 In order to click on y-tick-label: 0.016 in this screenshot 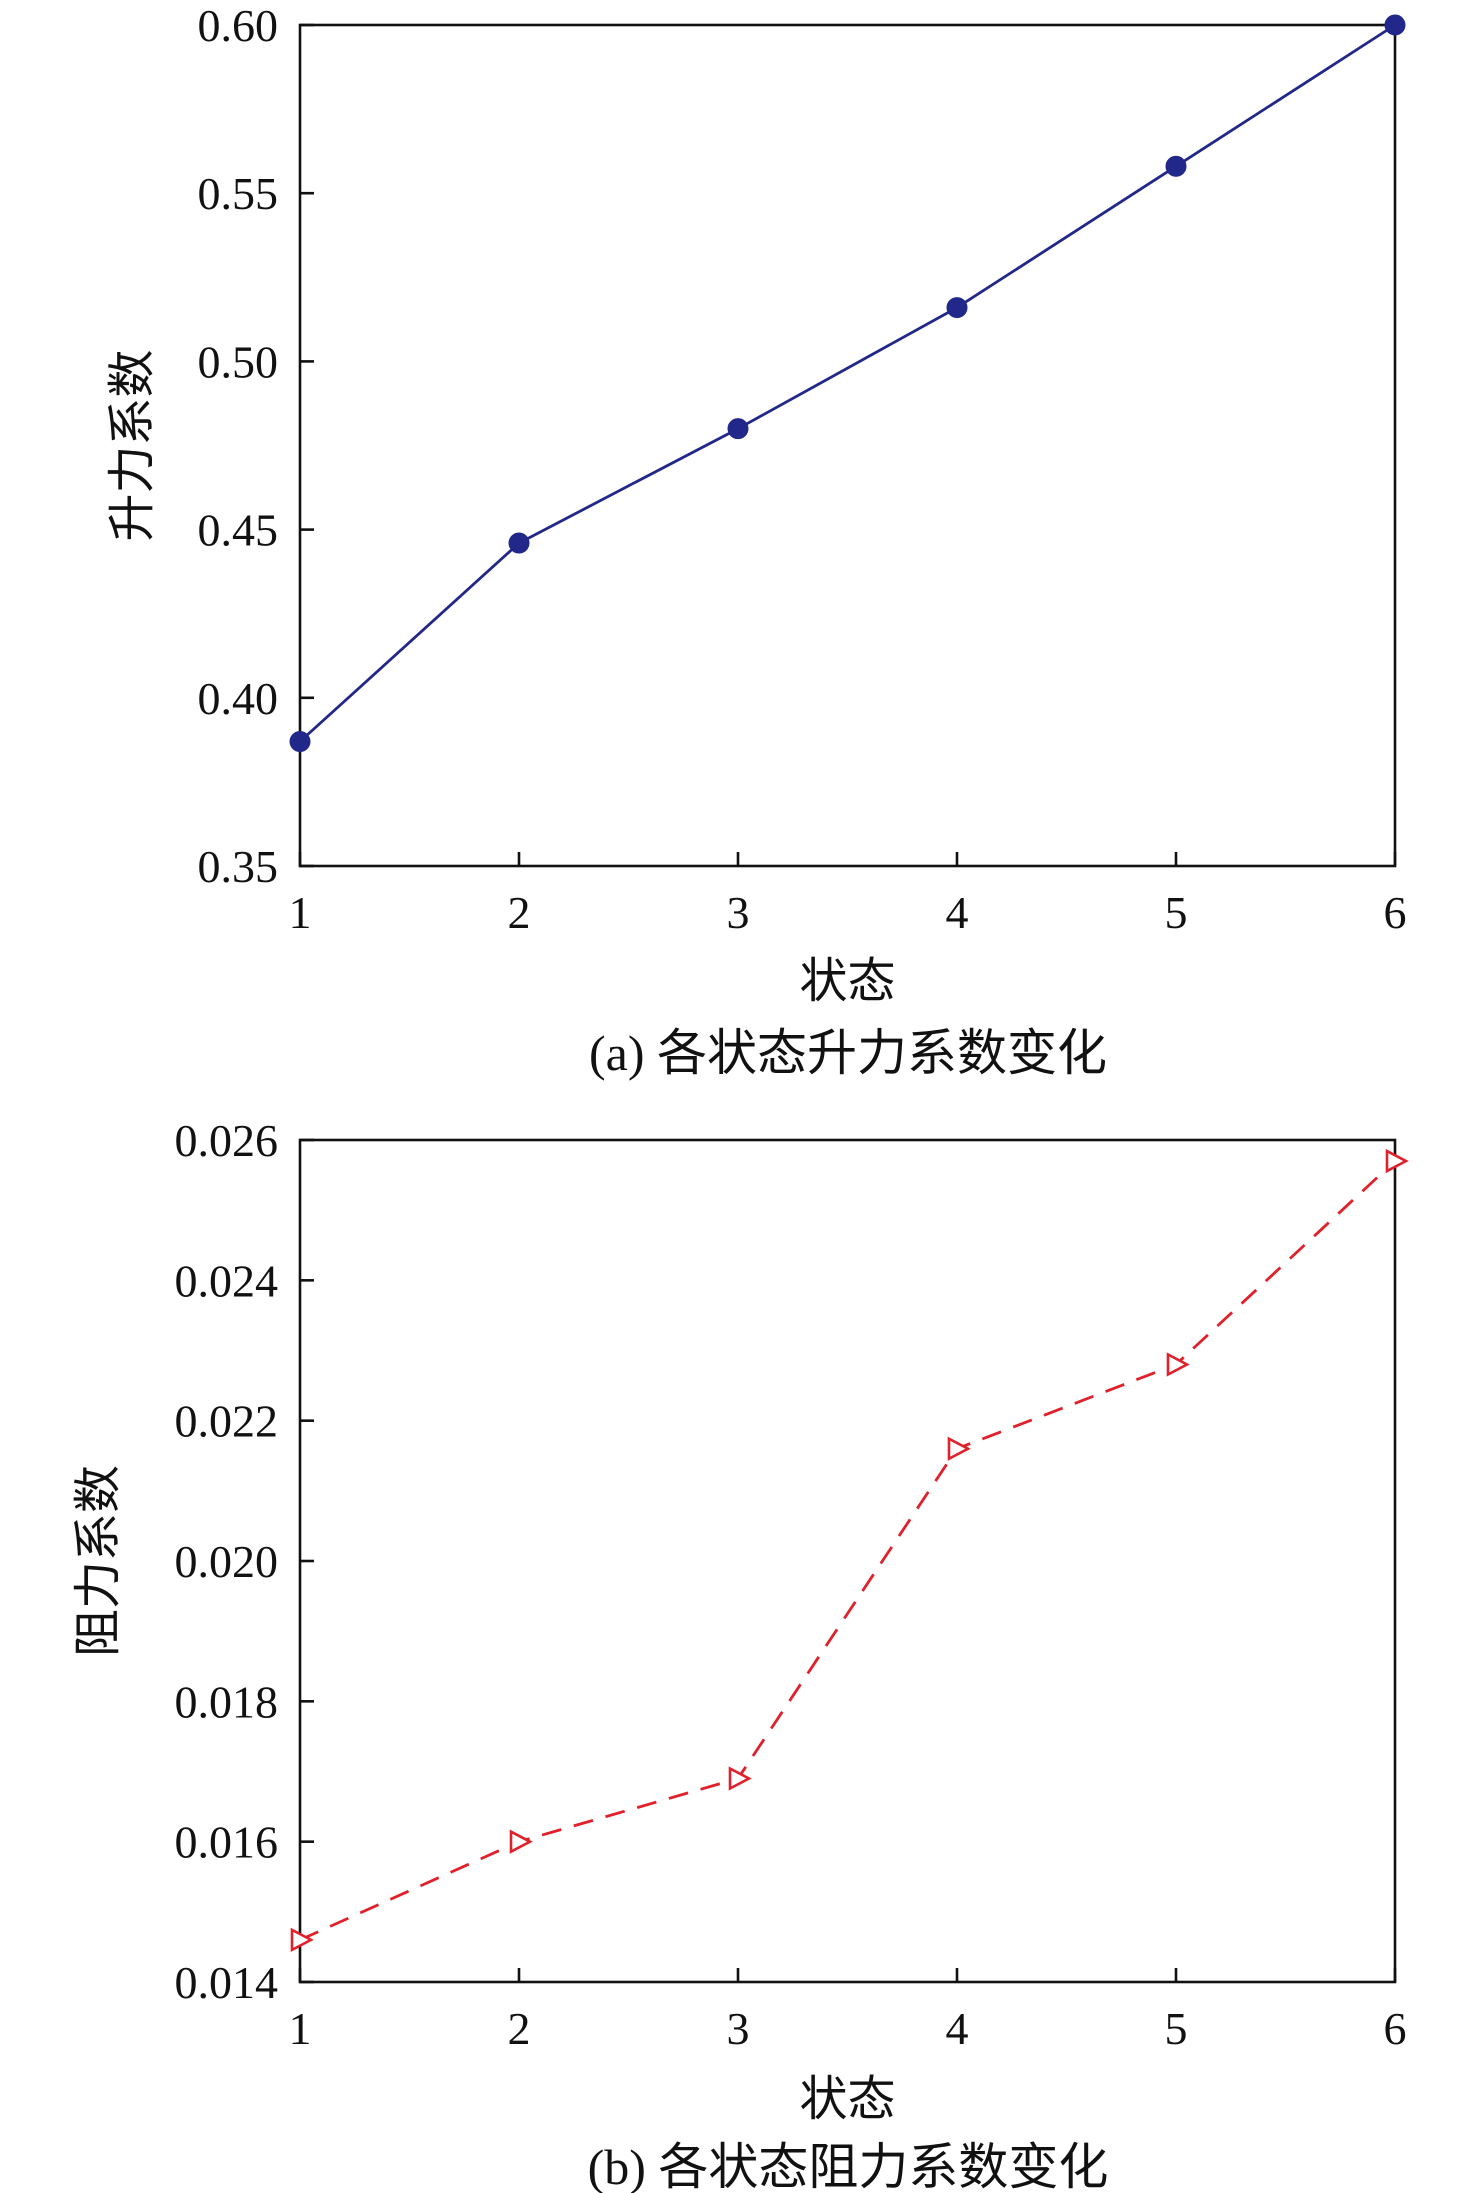, I will do `click(227, 1842)`.